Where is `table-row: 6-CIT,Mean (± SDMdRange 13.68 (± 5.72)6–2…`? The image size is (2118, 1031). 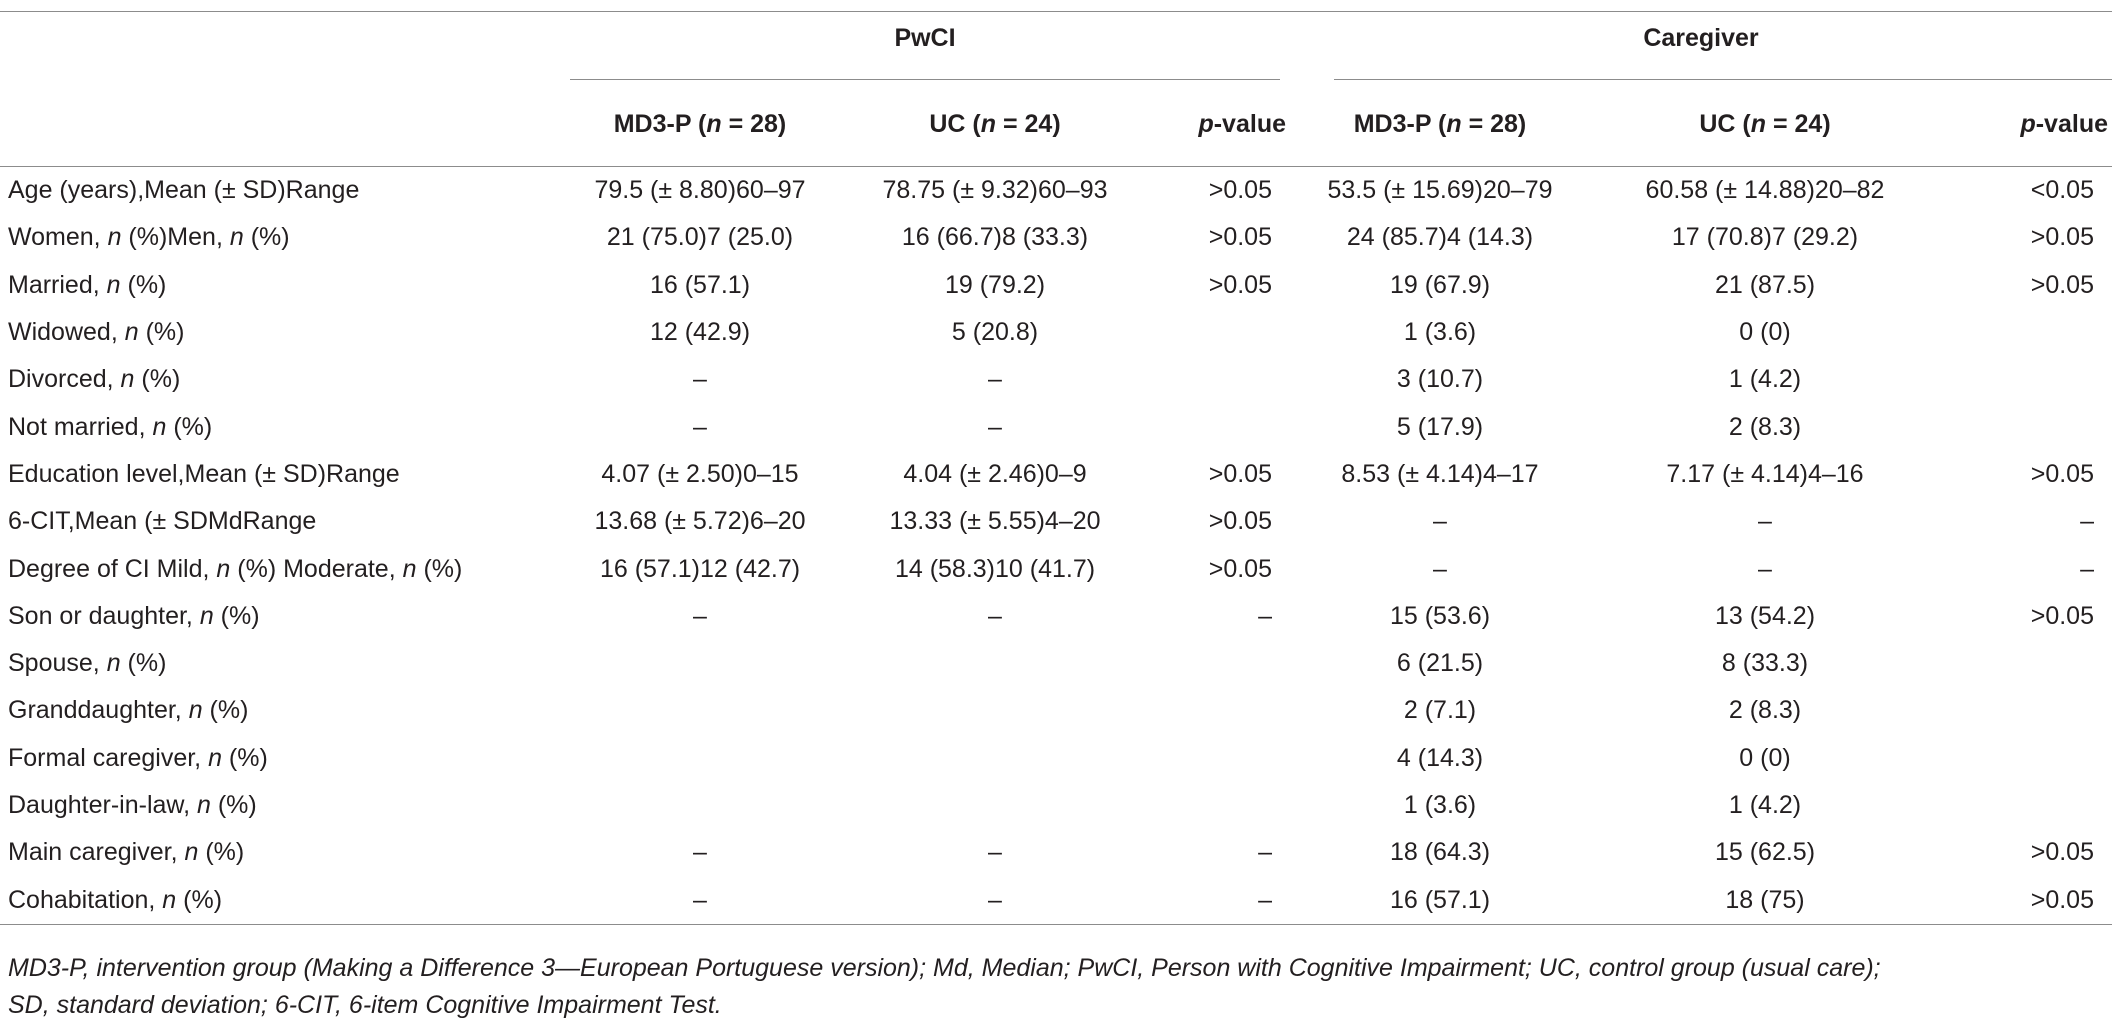
table-row: 6-CIT,Mean (± SDMdRange 13.68 (± 5.72)6–2… is located at coordinates (1056, 521).